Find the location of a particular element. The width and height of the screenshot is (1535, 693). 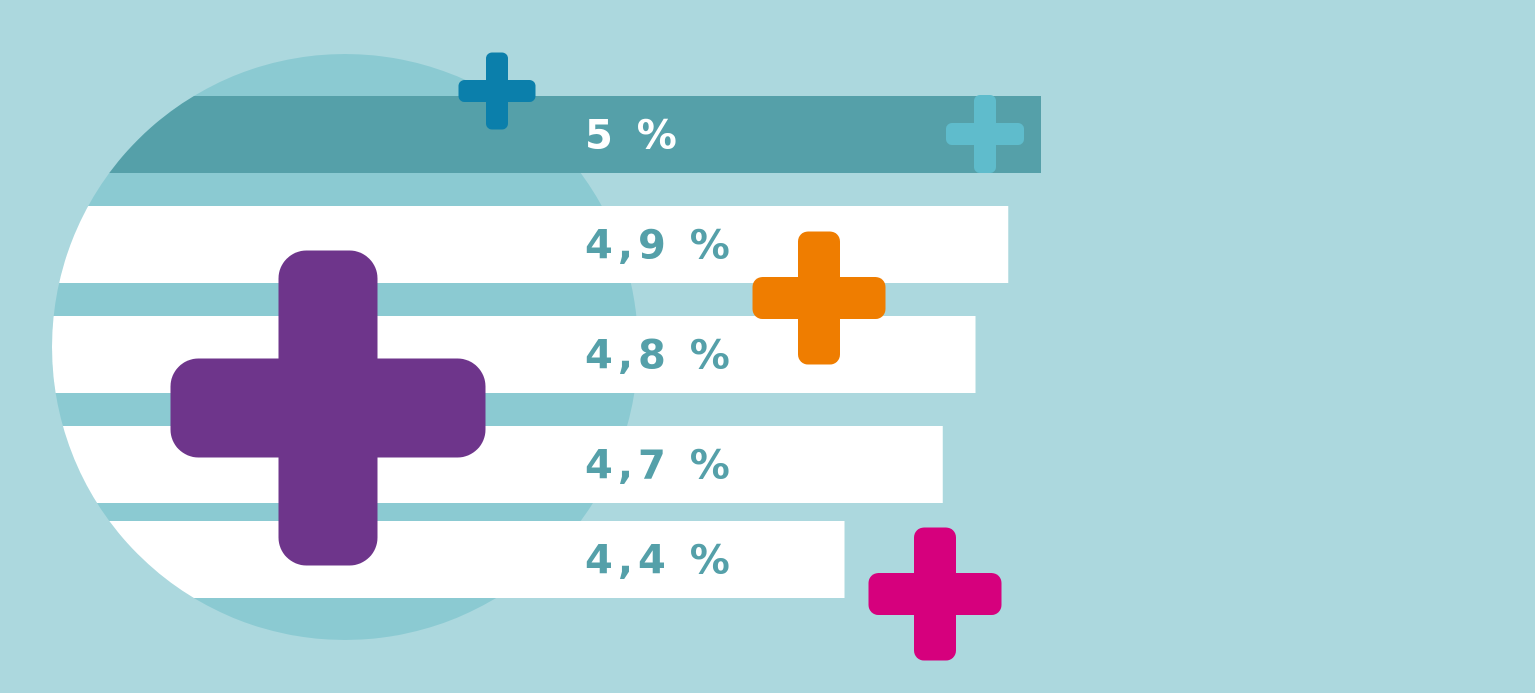

plus-icon-orange is located at coordinates (819, 298).